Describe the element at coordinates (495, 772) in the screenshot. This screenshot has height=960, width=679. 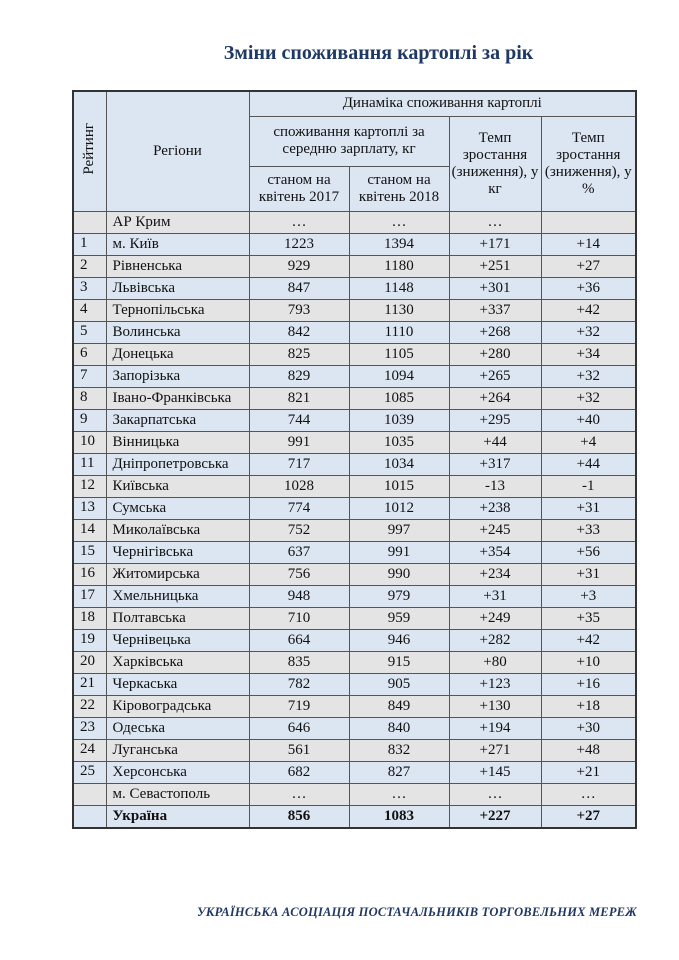
I see `cell-kg: +145` at that location.